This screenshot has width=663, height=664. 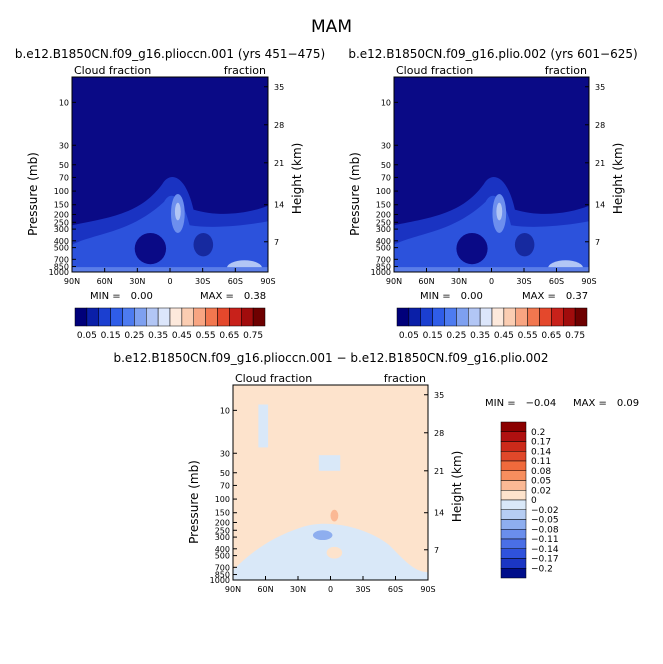 What do you see at coordinates (577, 296) in the screenshot?
I see `max-value: 0.37` at bounding box center [577, 296].